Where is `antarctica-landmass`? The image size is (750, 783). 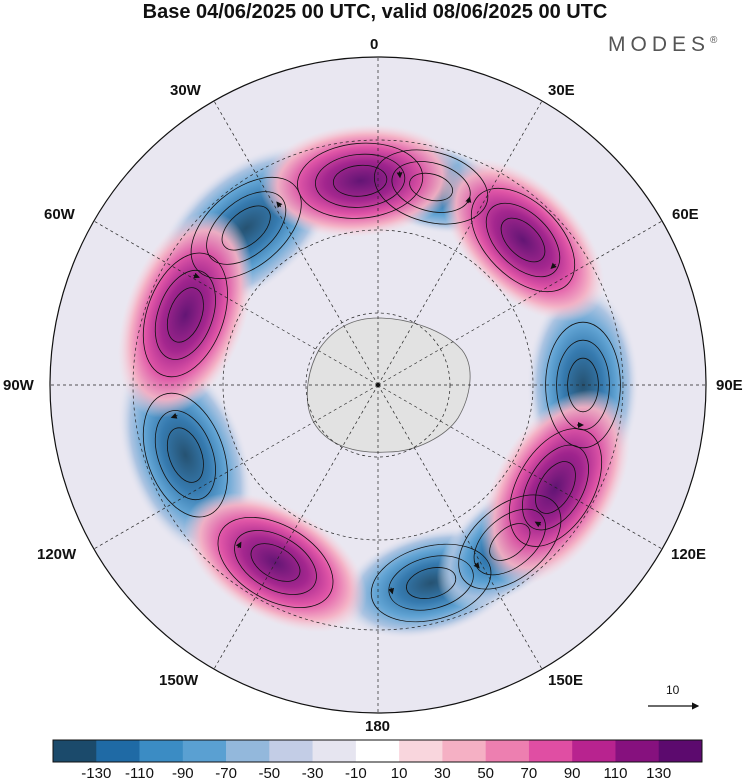
antarctica-landmass is located at coordinates (388, 385).